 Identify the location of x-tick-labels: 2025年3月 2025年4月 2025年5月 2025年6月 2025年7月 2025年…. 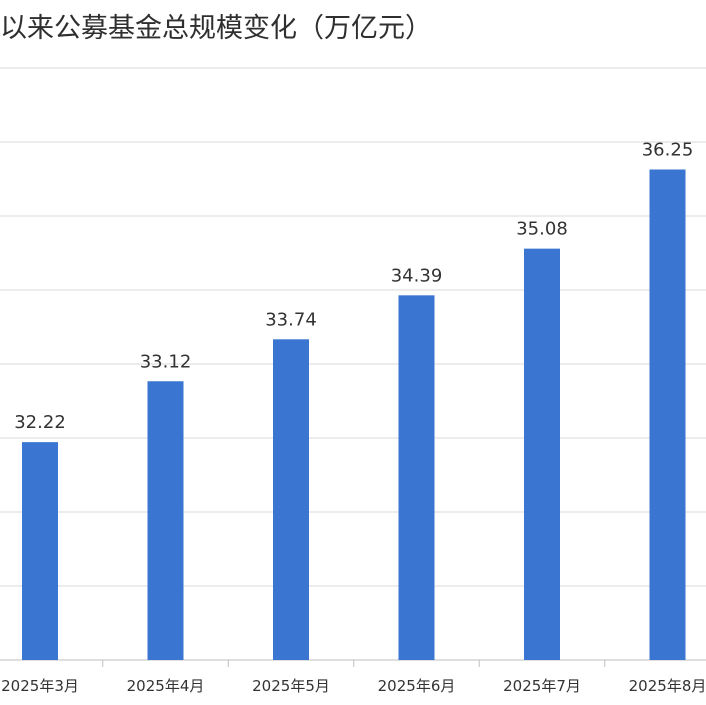
(353, 686).